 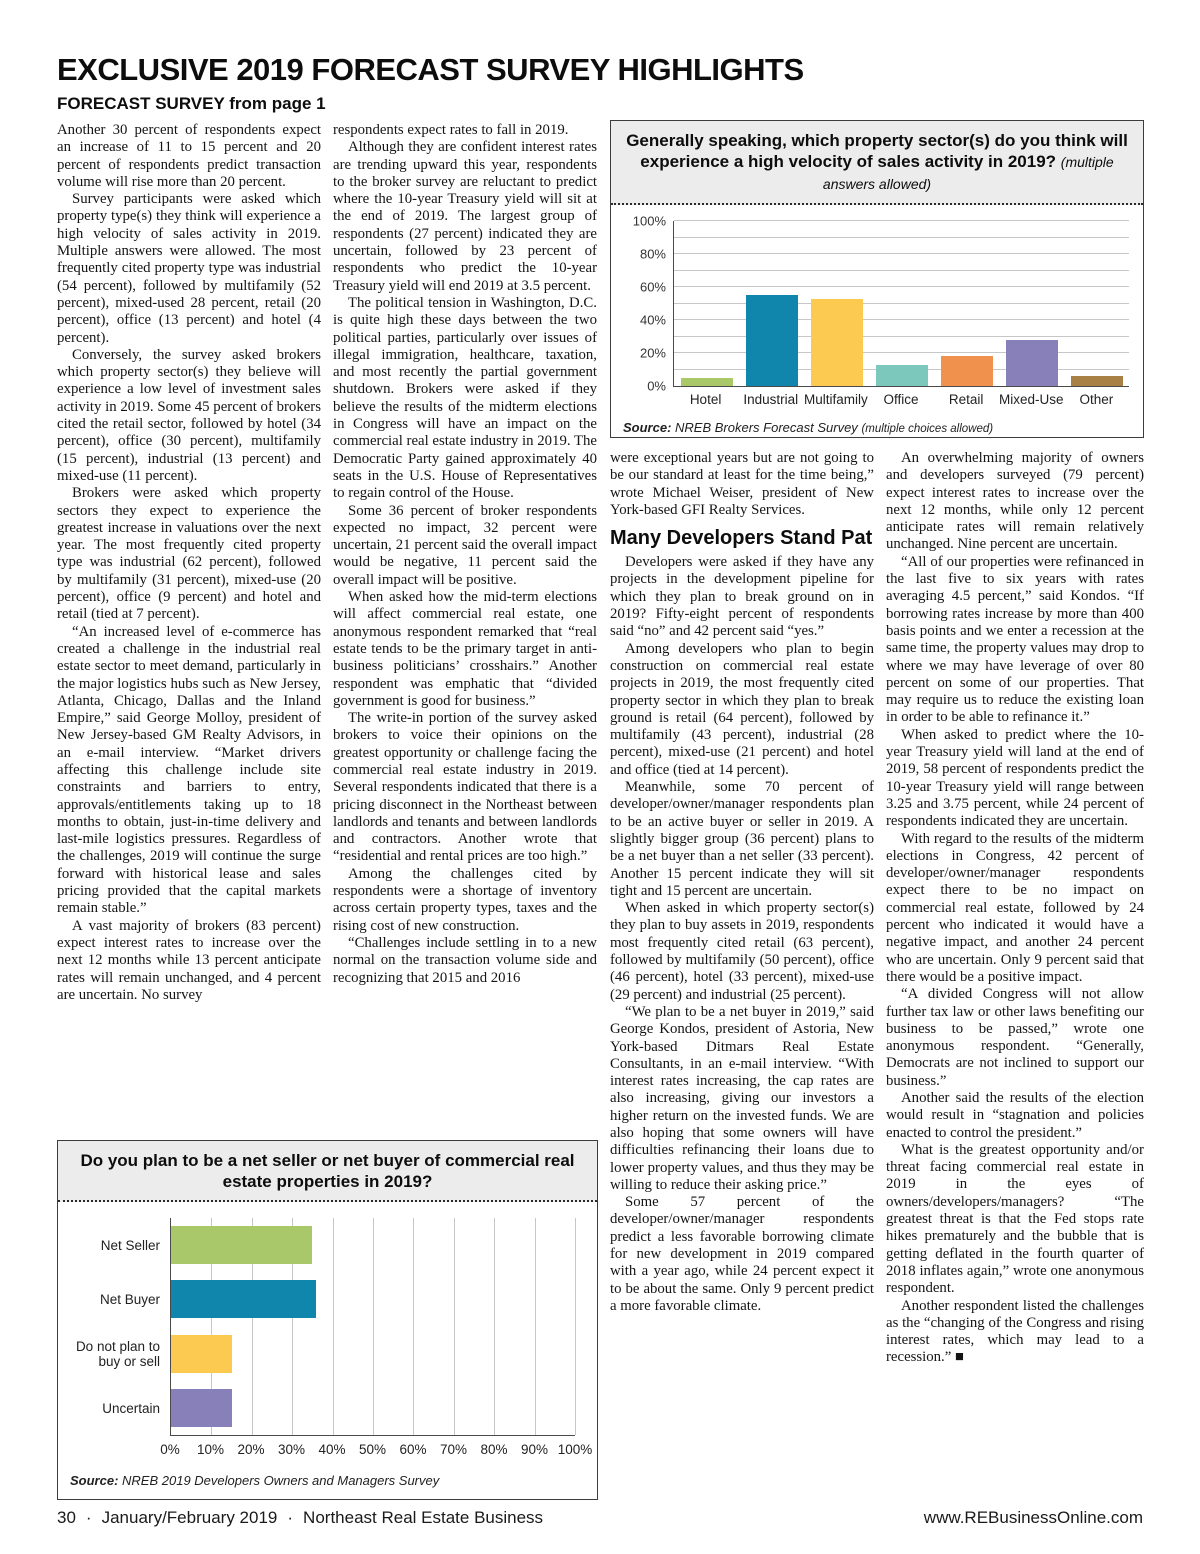 What do you see at coordinates (766, 427) in the screenshot?
I see `source-text: NREB Brokers Forecast Survey` at bounding box center [766, 427].